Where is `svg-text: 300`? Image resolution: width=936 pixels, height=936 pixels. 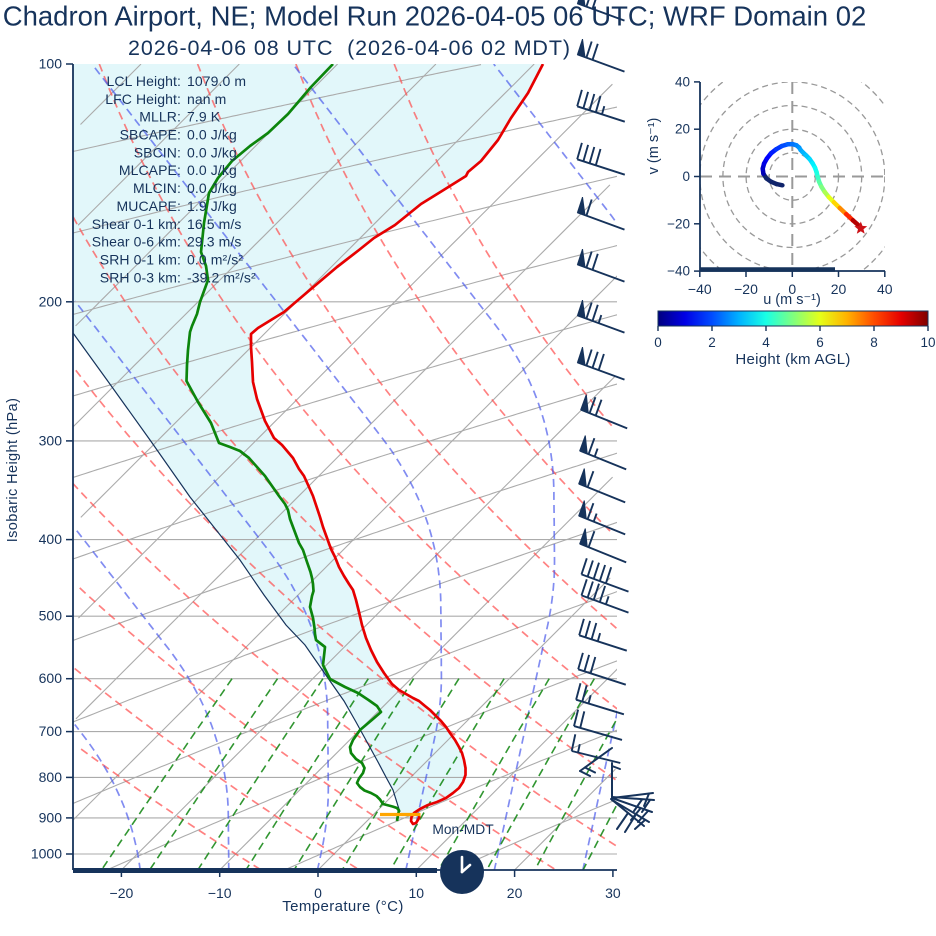
svg-text: 300 is located at coordinates (51, 440).